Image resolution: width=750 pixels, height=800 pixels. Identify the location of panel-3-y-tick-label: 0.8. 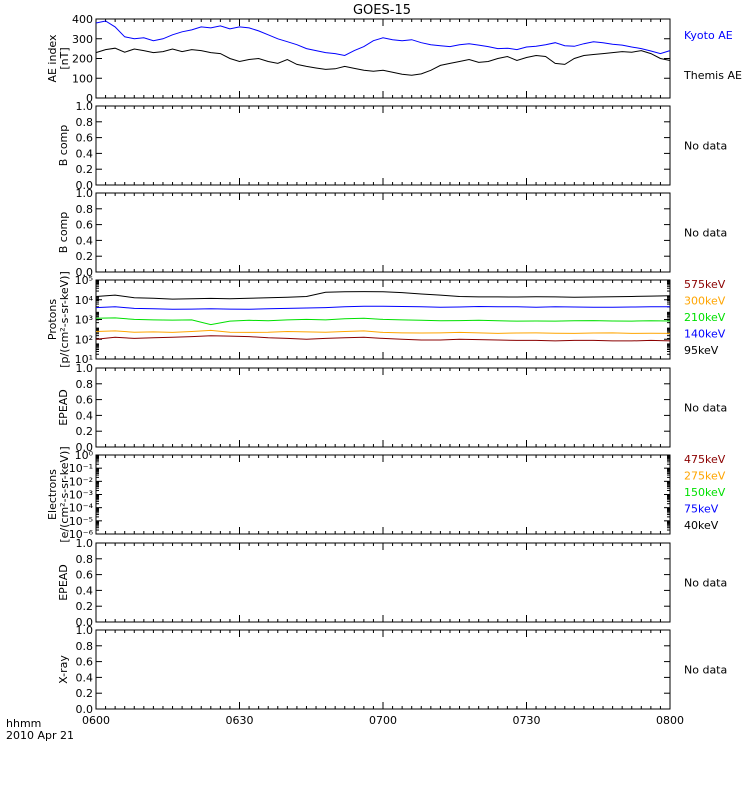
(85, 209).